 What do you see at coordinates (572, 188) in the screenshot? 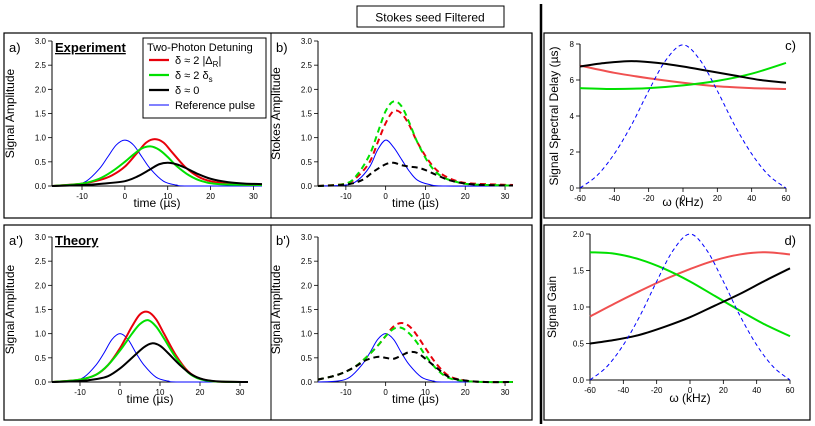
I see `y-tick-label: 0` at bounding box center [572, 188].